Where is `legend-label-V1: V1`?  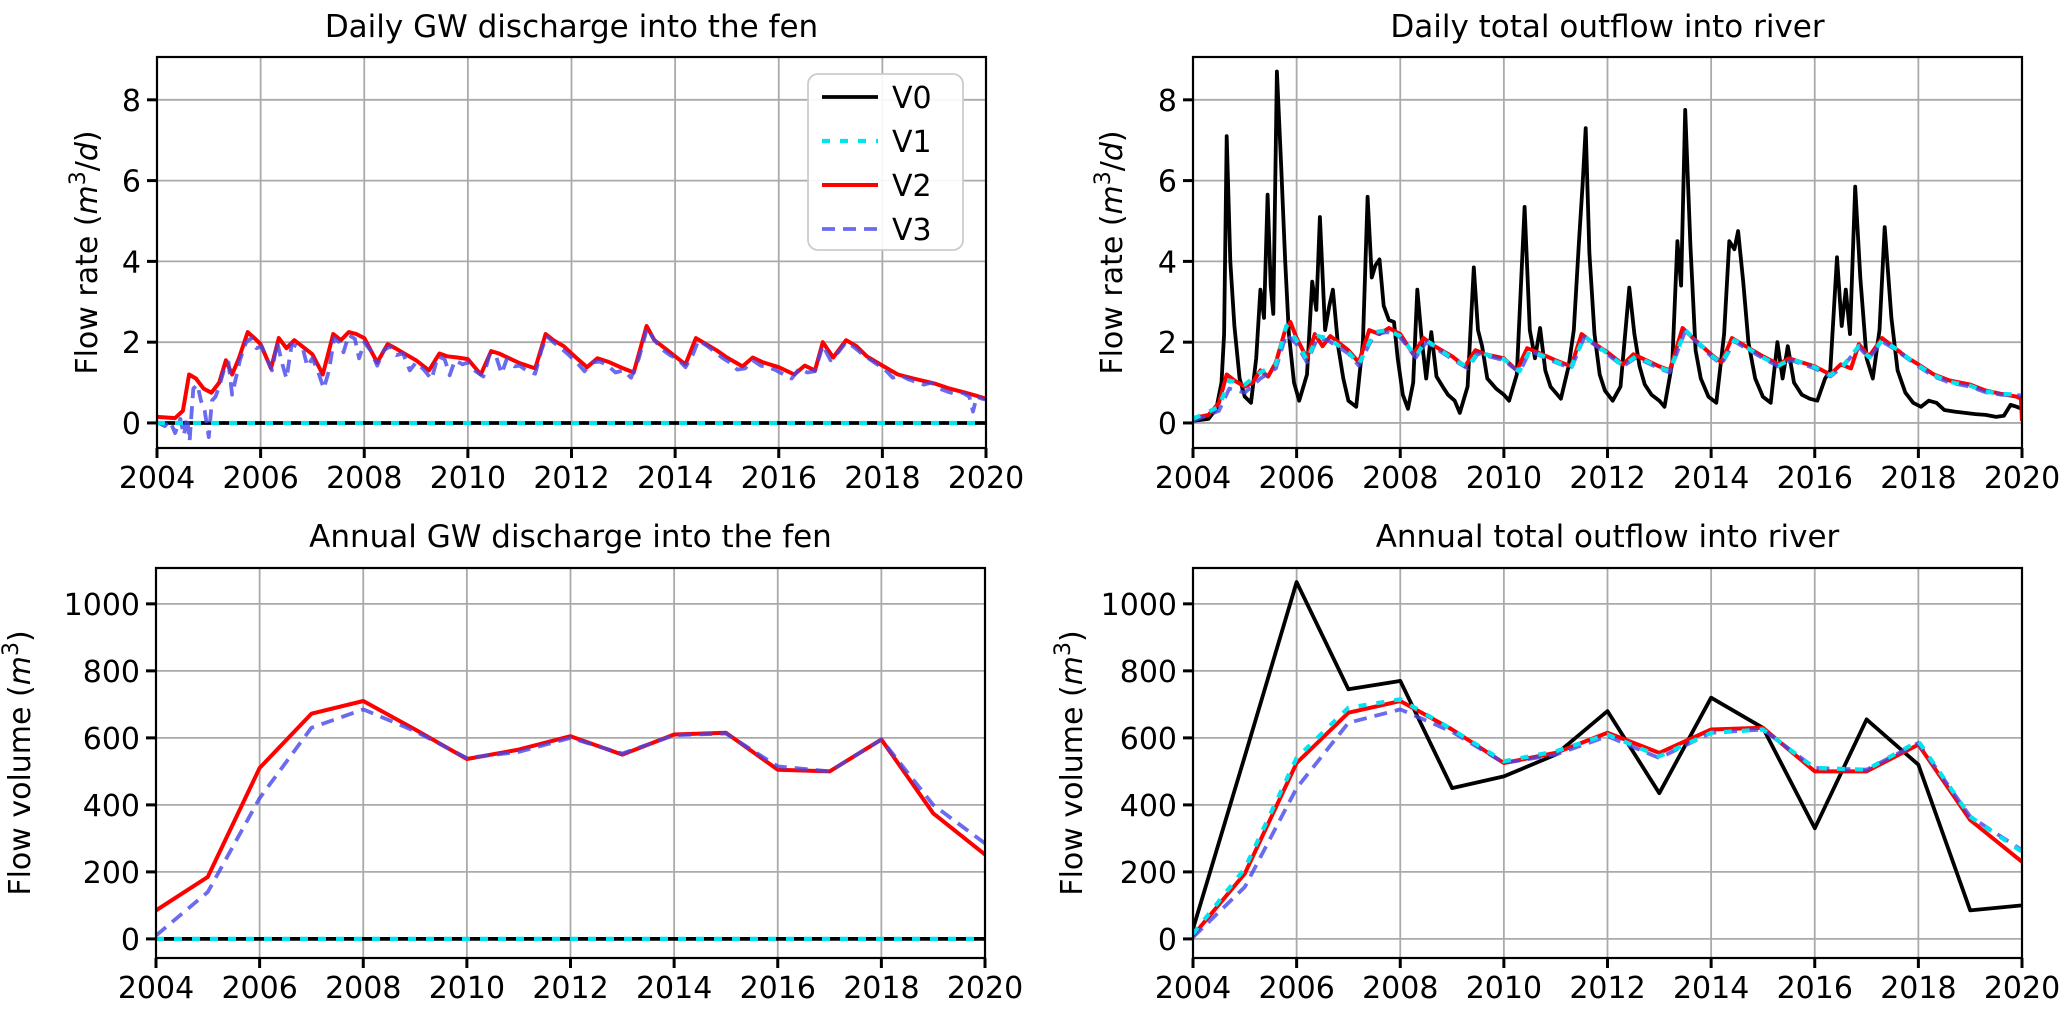
legend-label-V1: V1 is located at coordinates (912, 142).